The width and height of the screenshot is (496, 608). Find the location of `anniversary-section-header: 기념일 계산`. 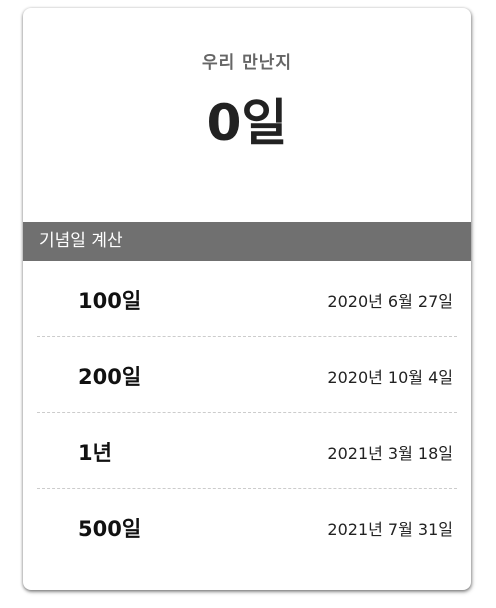

anniversary-section-header: 기념일 계산 is located at coordinates (247, 241).